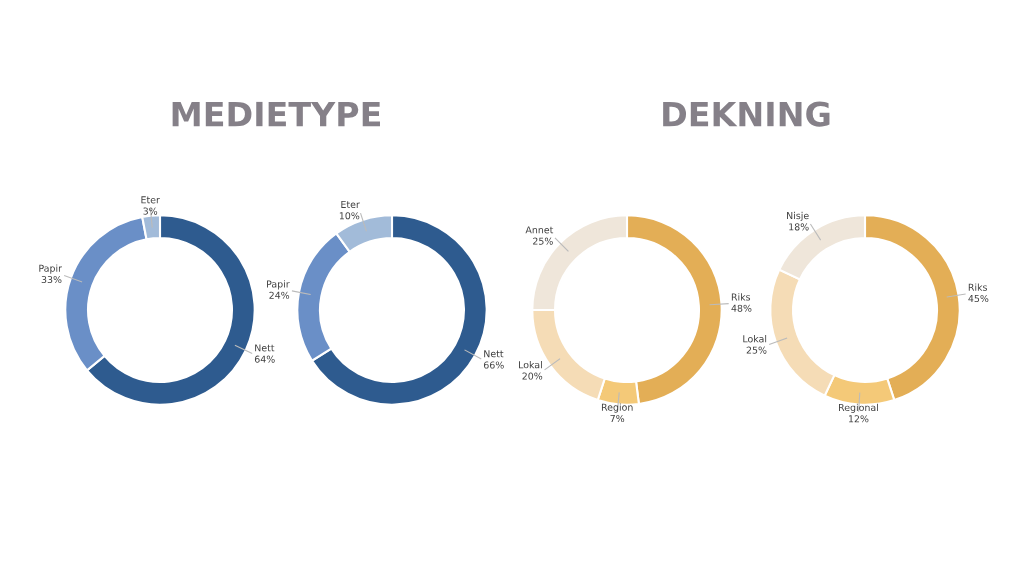  What do you see at coordinates (617, 418) in the screenshot?
I see `data-label: 7%` at bounding box center [617, 418].